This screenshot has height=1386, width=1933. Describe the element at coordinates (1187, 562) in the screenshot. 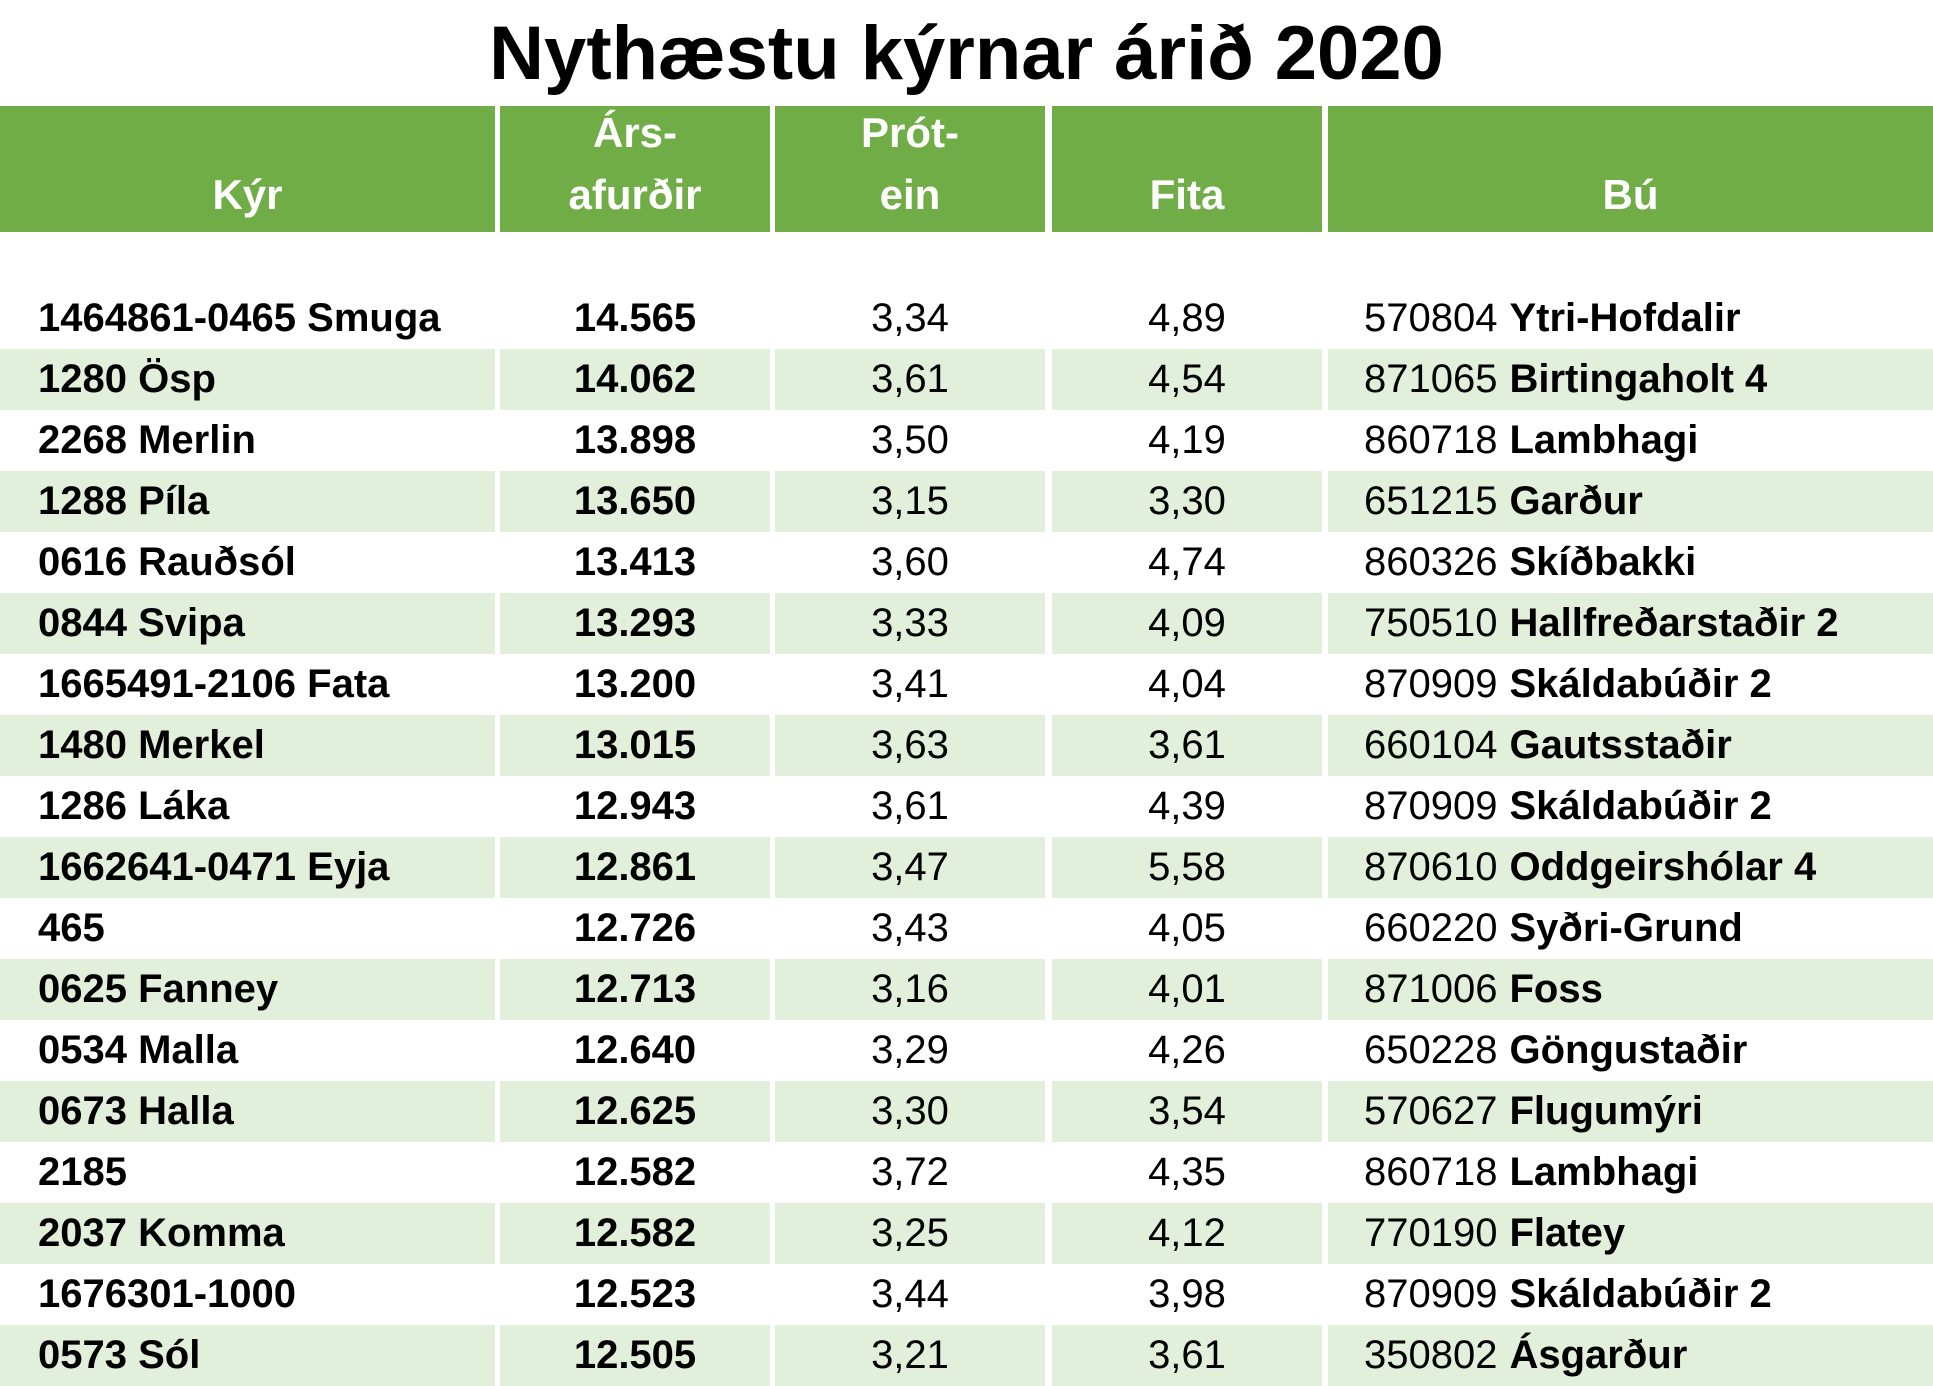

I see `cell-fita: 4,74` at that location.